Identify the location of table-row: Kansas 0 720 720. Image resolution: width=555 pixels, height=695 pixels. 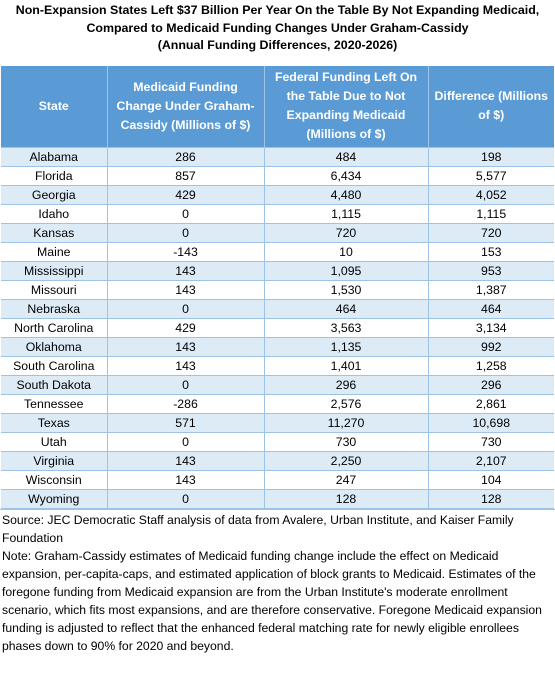
(277, 233).